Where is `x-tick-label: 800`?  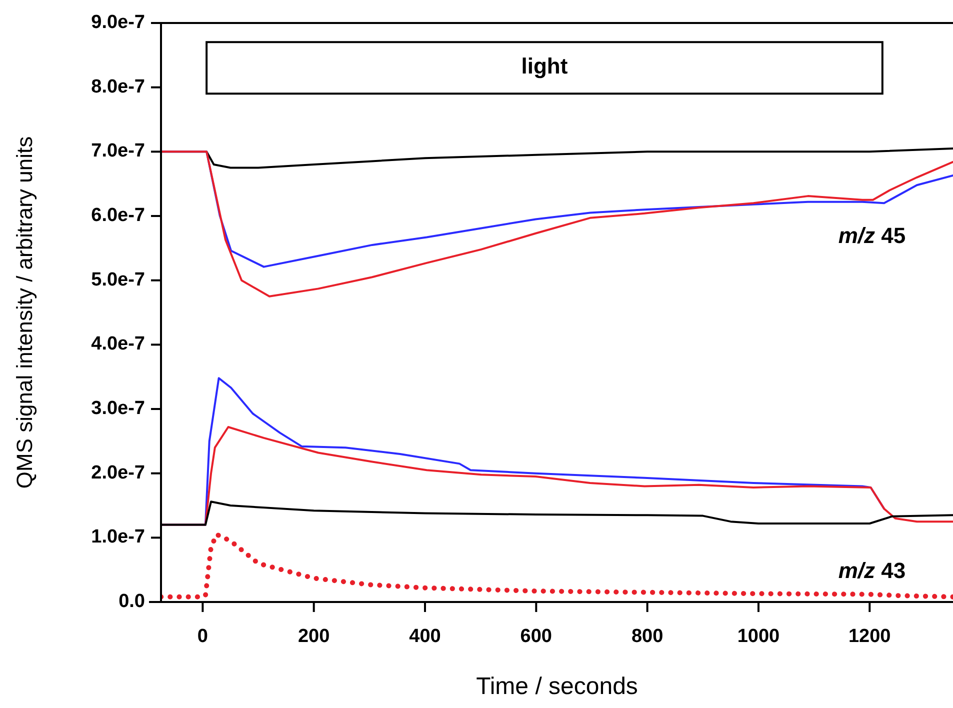
x-tick-label: 800 is located at coordinates (647, 636).